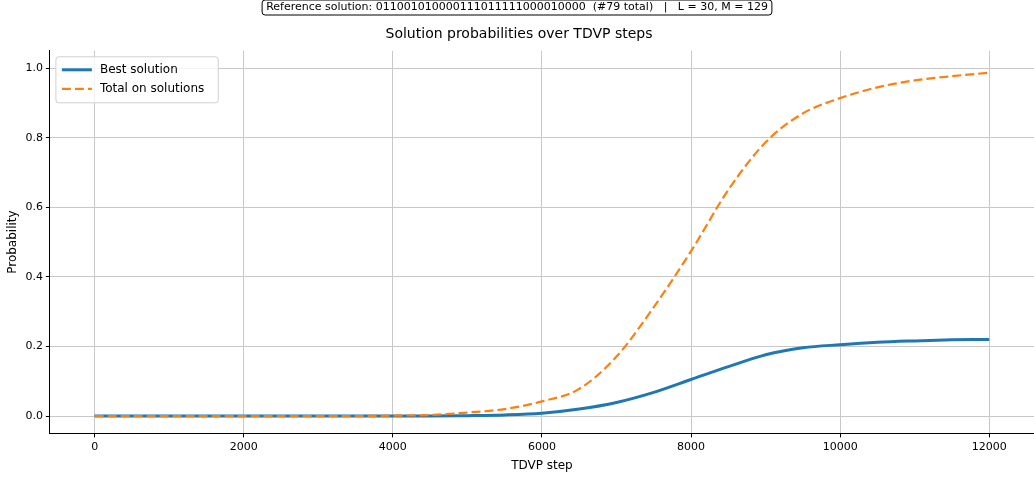 This screenshot has height=477, width=1034. Describe the element at coordinates (243, 446) in the screenshot. I see `x-tick-label: 2000` at that location.